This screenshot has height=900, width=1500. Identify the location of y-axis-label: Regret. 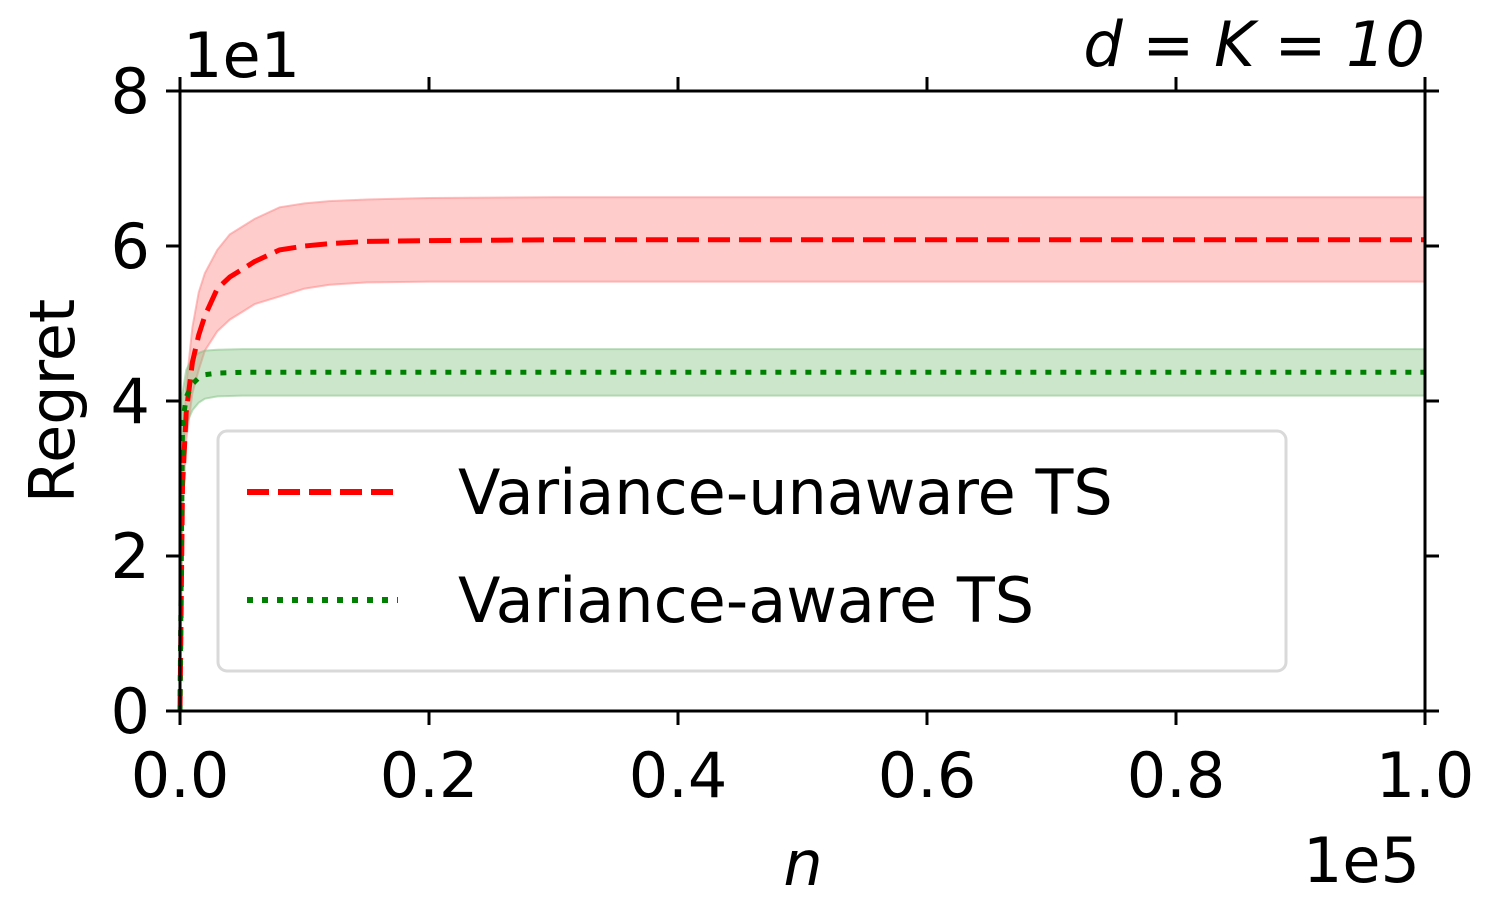
(52, 401).